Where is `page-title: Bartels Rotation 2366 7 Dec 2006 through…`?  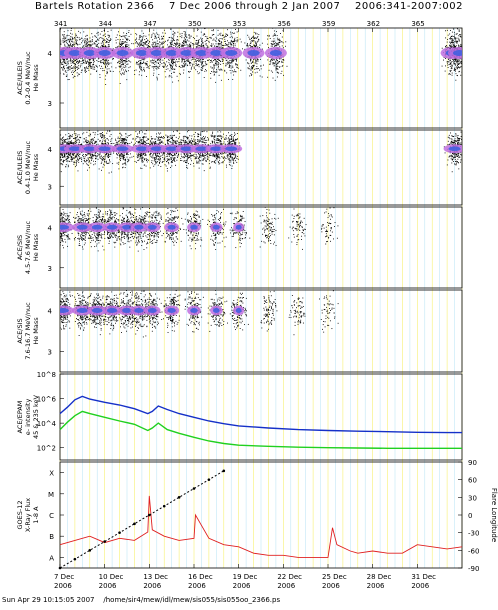 page-title: Bartels Rotation 2366 7 Dec 2006 through… is located at coordinates (249, 6).